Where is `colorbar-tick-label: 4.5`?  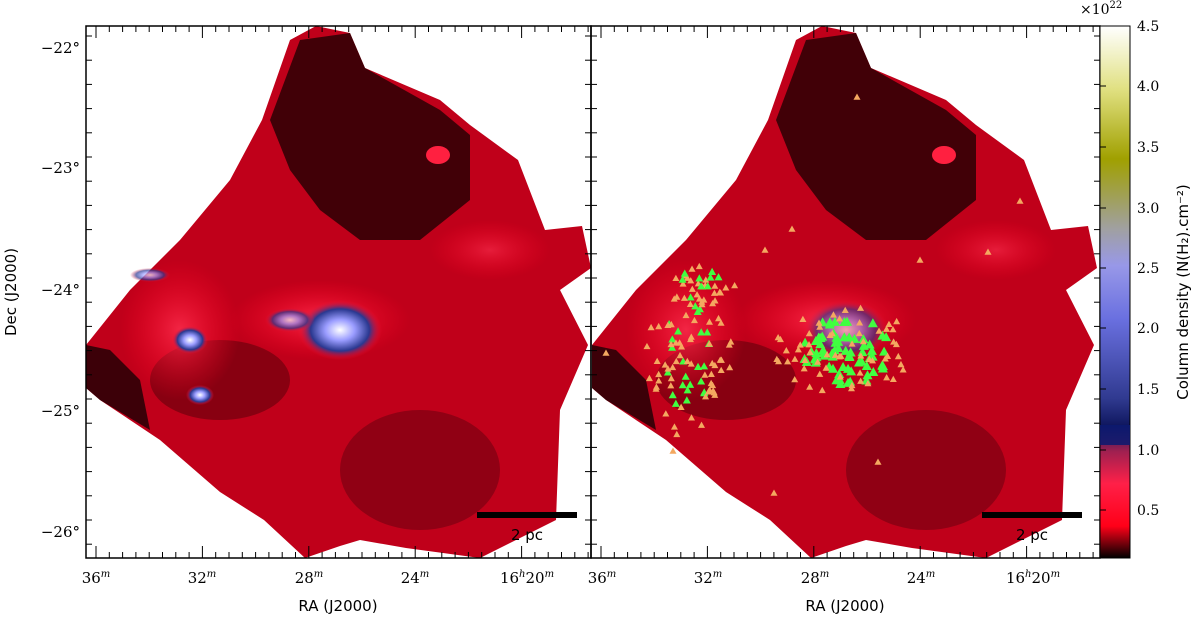 colorbar-tick-label: 4.5 is located at coordinates (1148, 27).